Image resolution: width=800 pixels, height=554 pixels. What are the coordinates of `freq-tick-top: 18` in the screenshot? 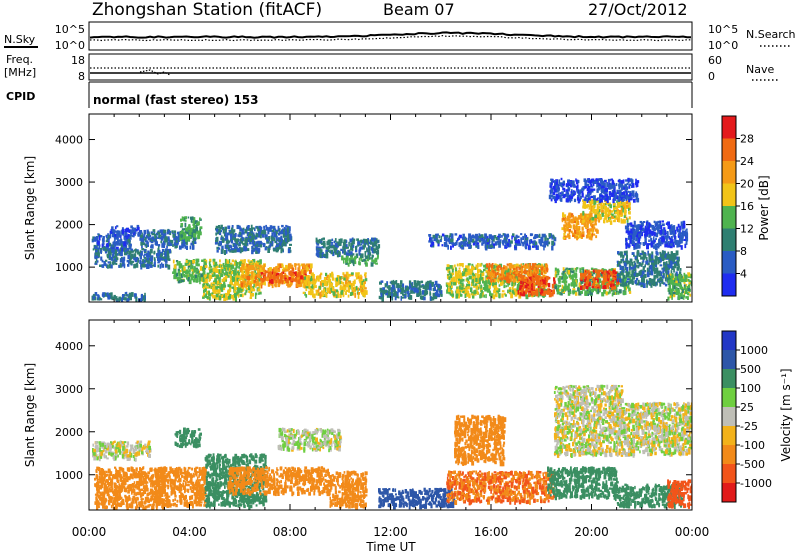 It's located at (78, 60).